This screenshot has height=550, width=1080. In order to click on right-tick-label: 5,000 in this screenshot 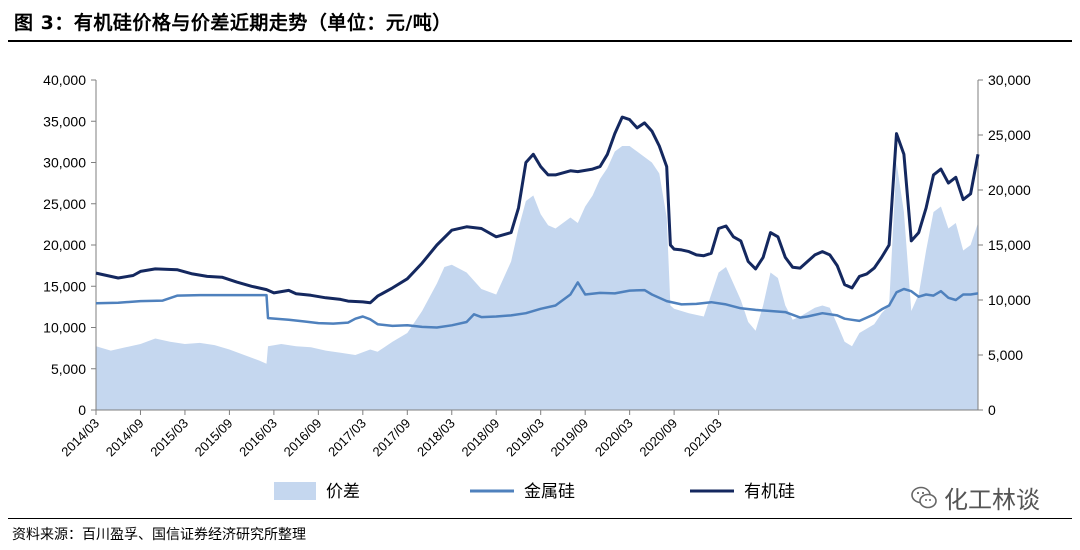, I will do `click(1005, 355)`.